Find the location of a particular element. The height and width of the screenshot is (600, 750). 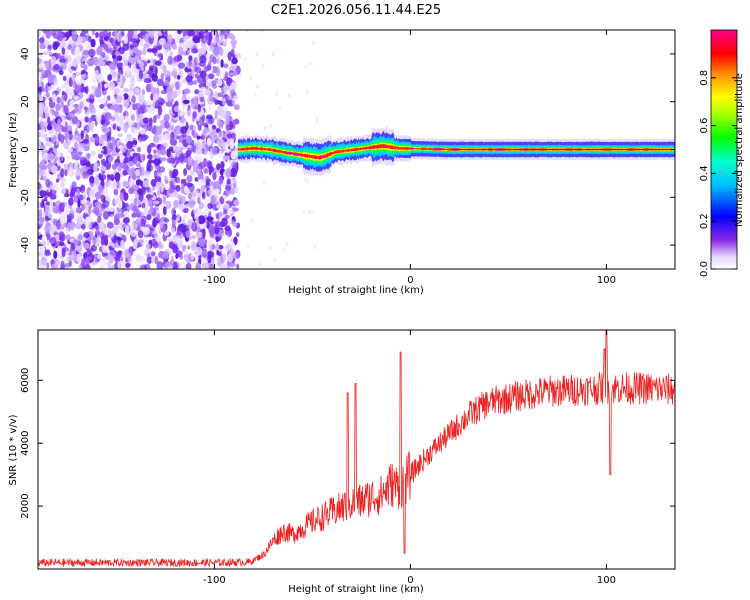

colorbar-tick-label: 0.4 is located at coordinates (704, 173).